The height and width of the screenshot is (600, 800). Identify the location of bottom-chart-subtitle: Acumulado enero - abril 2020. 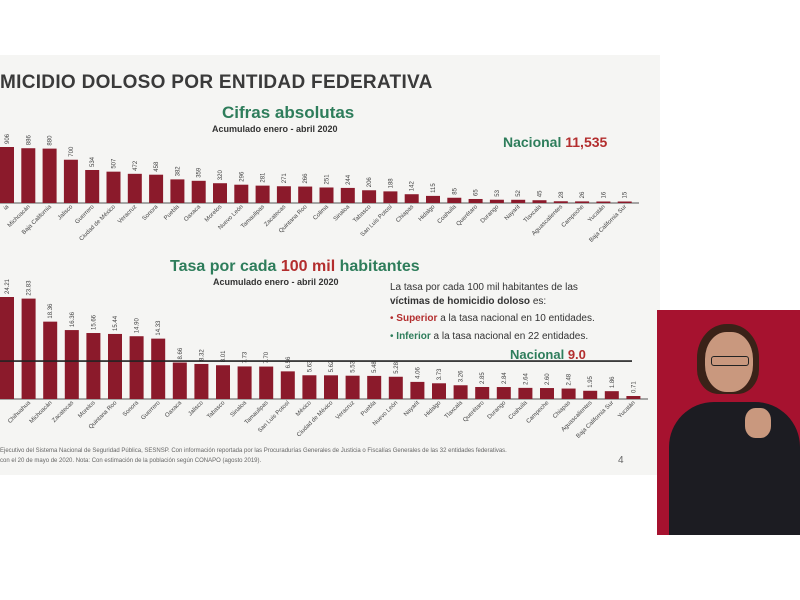
(276, 282).